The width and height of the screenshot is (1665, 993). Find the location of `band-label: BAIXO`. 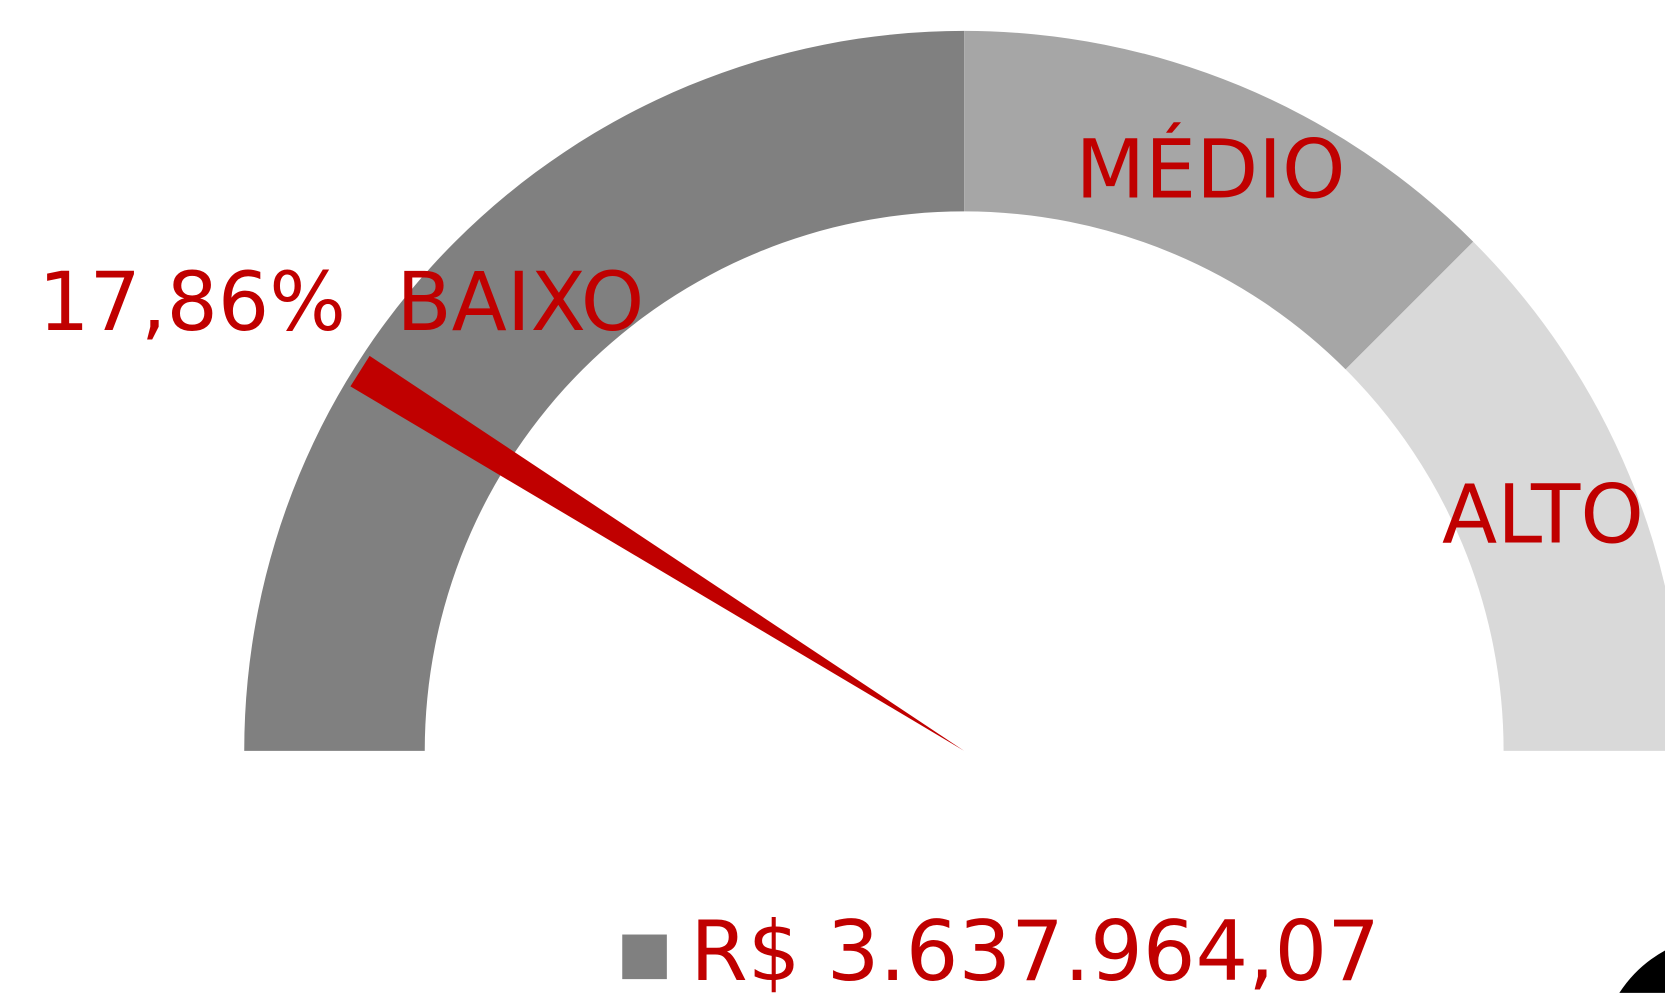

band-label: BAIXO is located at coordinates (520, 303).